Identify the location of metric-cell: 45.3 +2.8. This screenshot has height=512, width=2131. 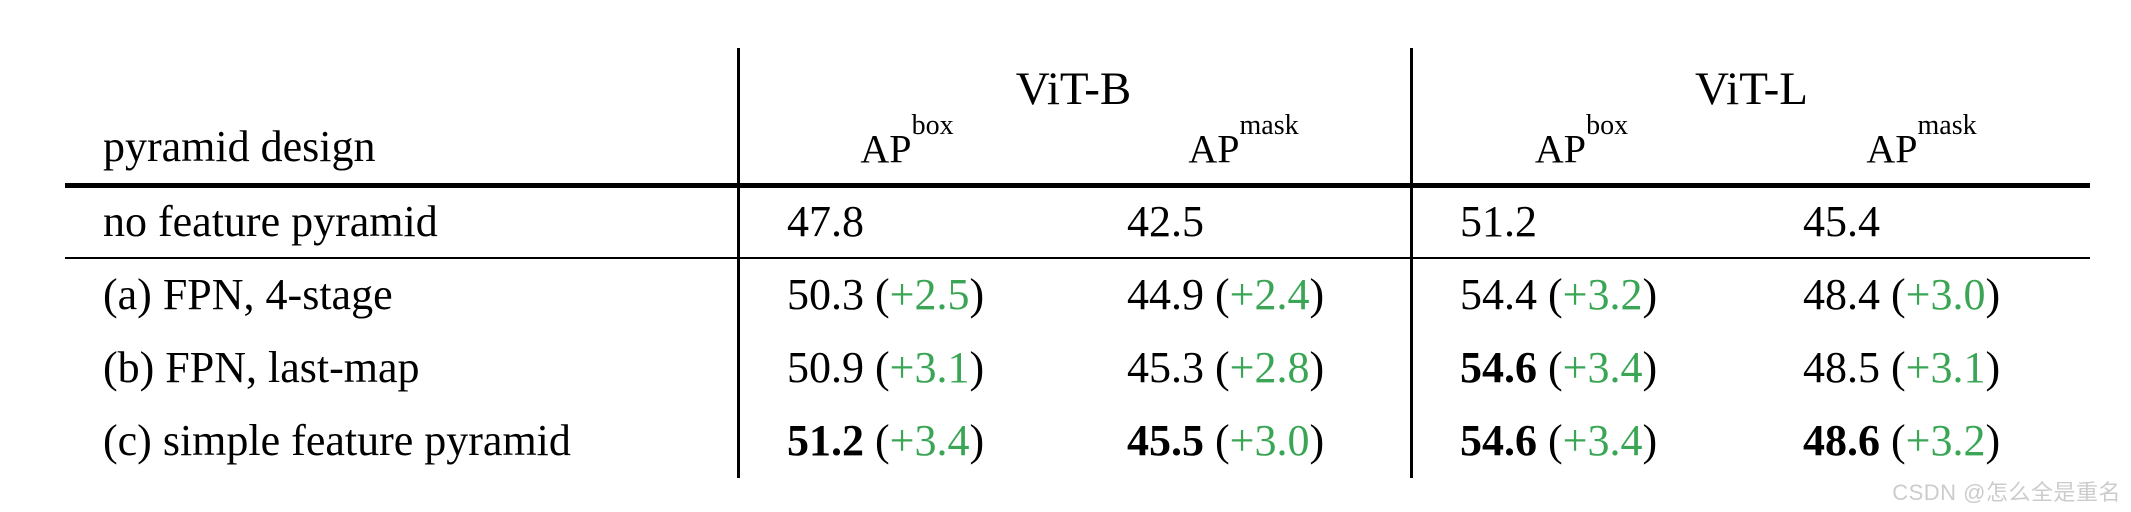
(1243, 367).